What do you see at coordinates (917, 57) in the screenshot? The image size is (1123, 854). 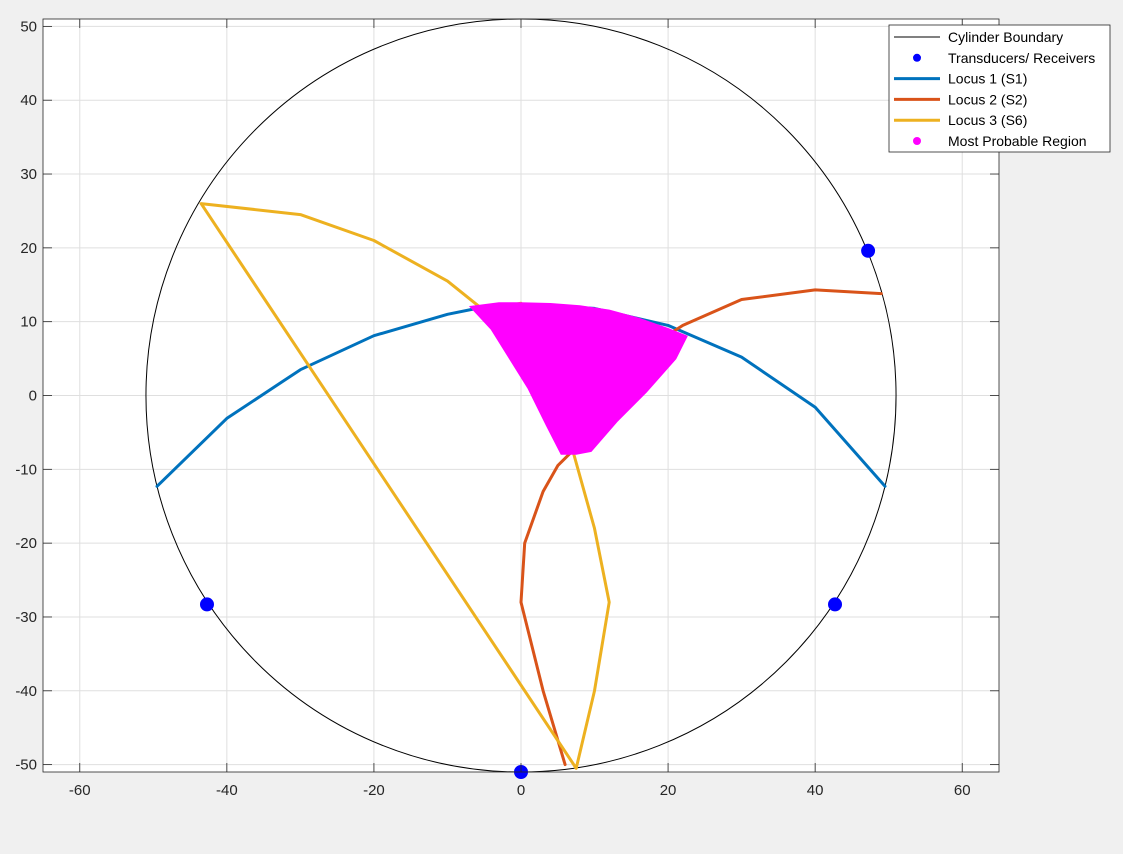 I see `legend-transducers-swatch` at bounding box center [917, 57].